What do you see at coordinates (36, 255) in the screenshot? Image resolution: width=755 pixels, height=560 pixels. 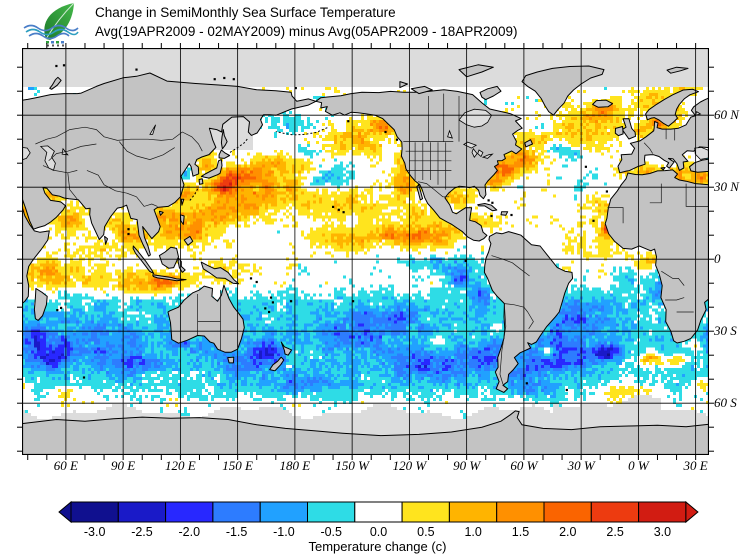 I see `landmass-africaSliver` at bounding box center [36, 255].